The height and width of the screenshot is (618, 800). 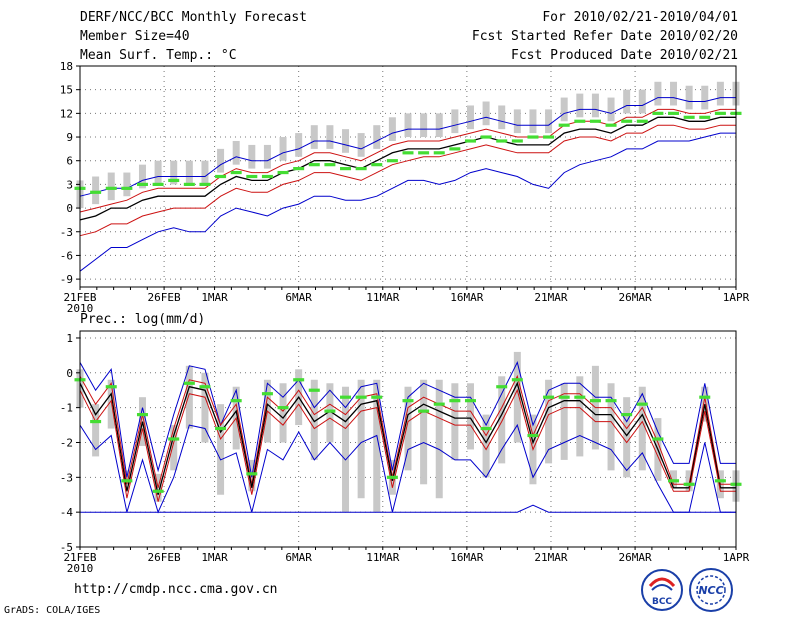 I want to click on bcc-logo: BCC, so click(x=662, y=590).